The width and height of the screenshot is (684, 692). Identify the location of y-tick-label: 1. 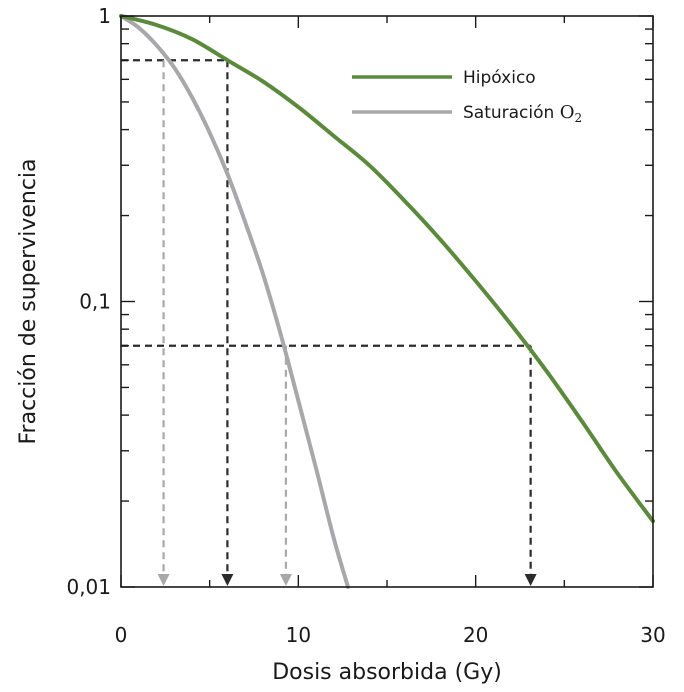
(104, 16).